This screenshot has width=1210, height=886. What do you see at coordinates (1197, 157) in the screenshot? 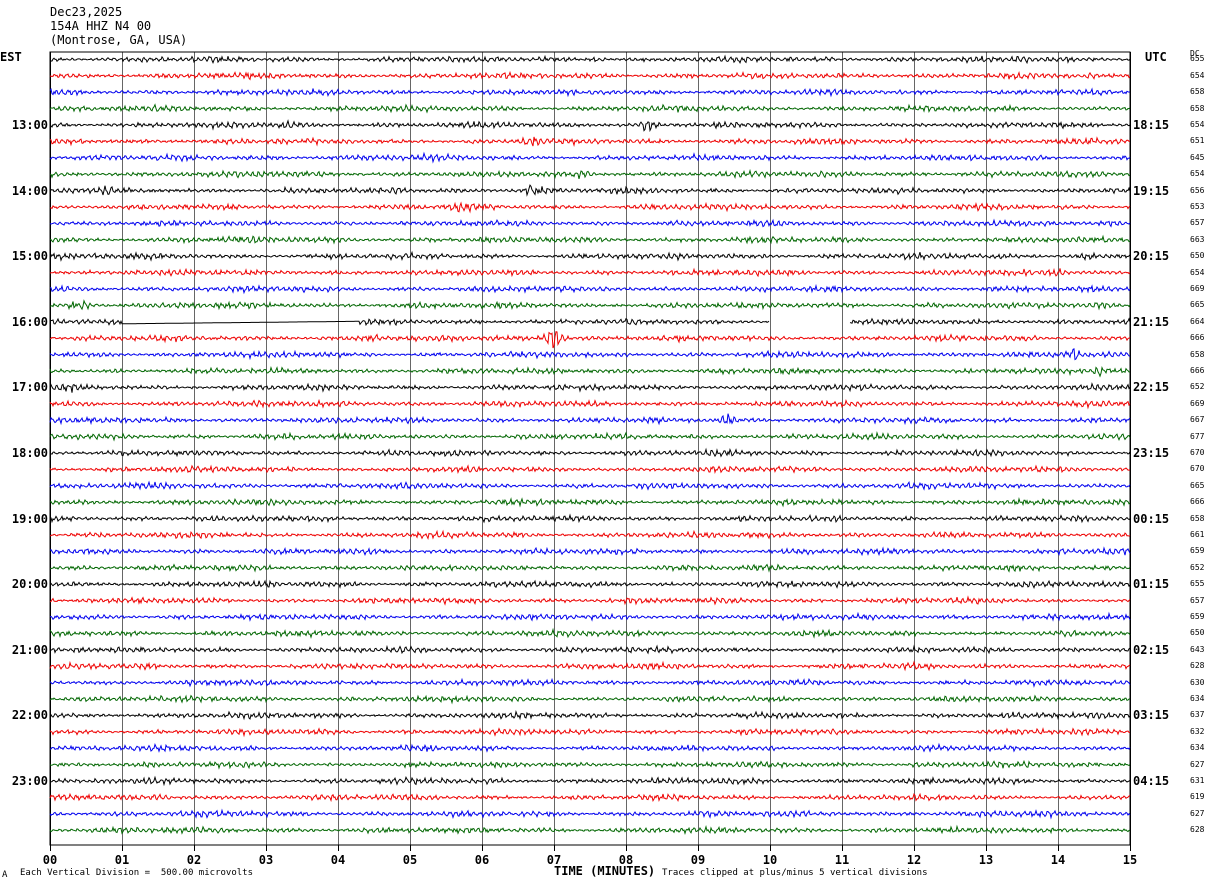
I see `dc-offset-label: 645` at bounding box center [1197, 157].